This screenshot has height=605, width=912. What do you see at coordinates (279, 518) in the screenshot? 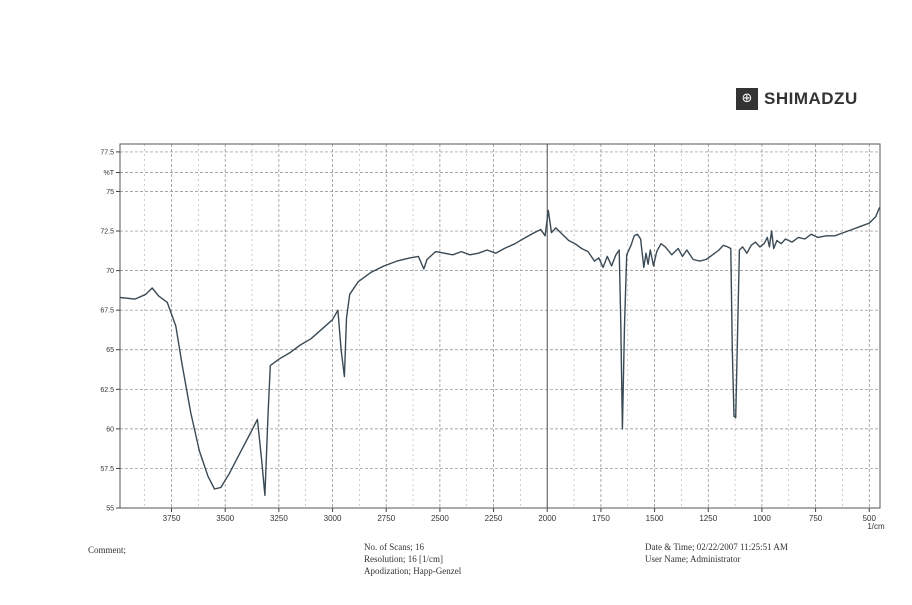
I see `x-tick-label-2: 3250` at bounding box center [279, 518].